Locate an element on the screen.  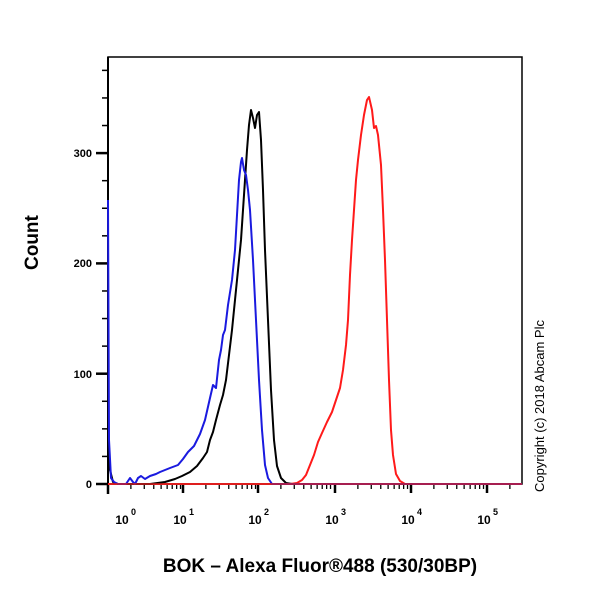
x-tick-label: 10¹ is located at coordinates (183, 517).